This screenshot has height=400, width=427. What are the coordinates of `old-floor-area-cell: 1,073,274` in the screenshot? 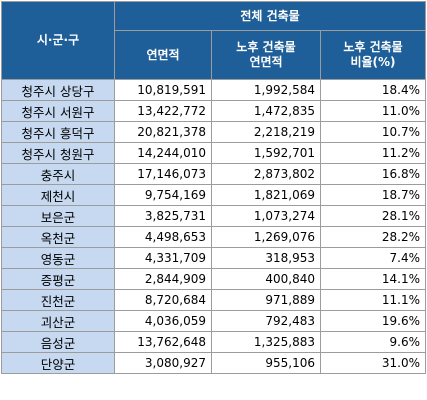 It's located at (266, 216).